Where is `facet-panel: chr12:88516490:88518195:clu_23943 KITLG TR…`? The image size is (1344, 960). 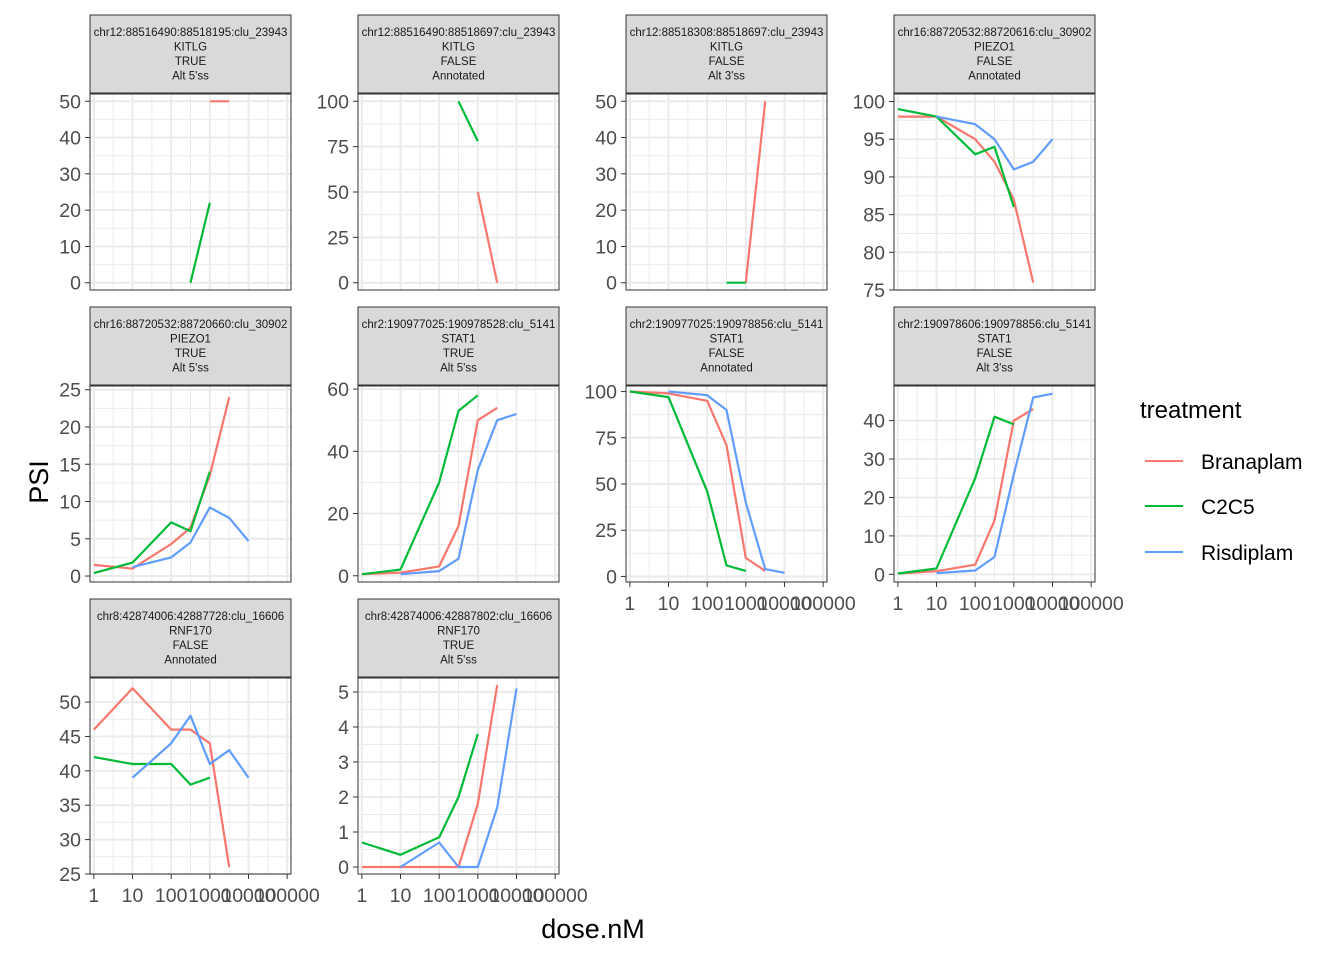 facet-panel: chr12:88516490:88518195:clu_23943 KITLG TR… is located at coordinates (175, 154).